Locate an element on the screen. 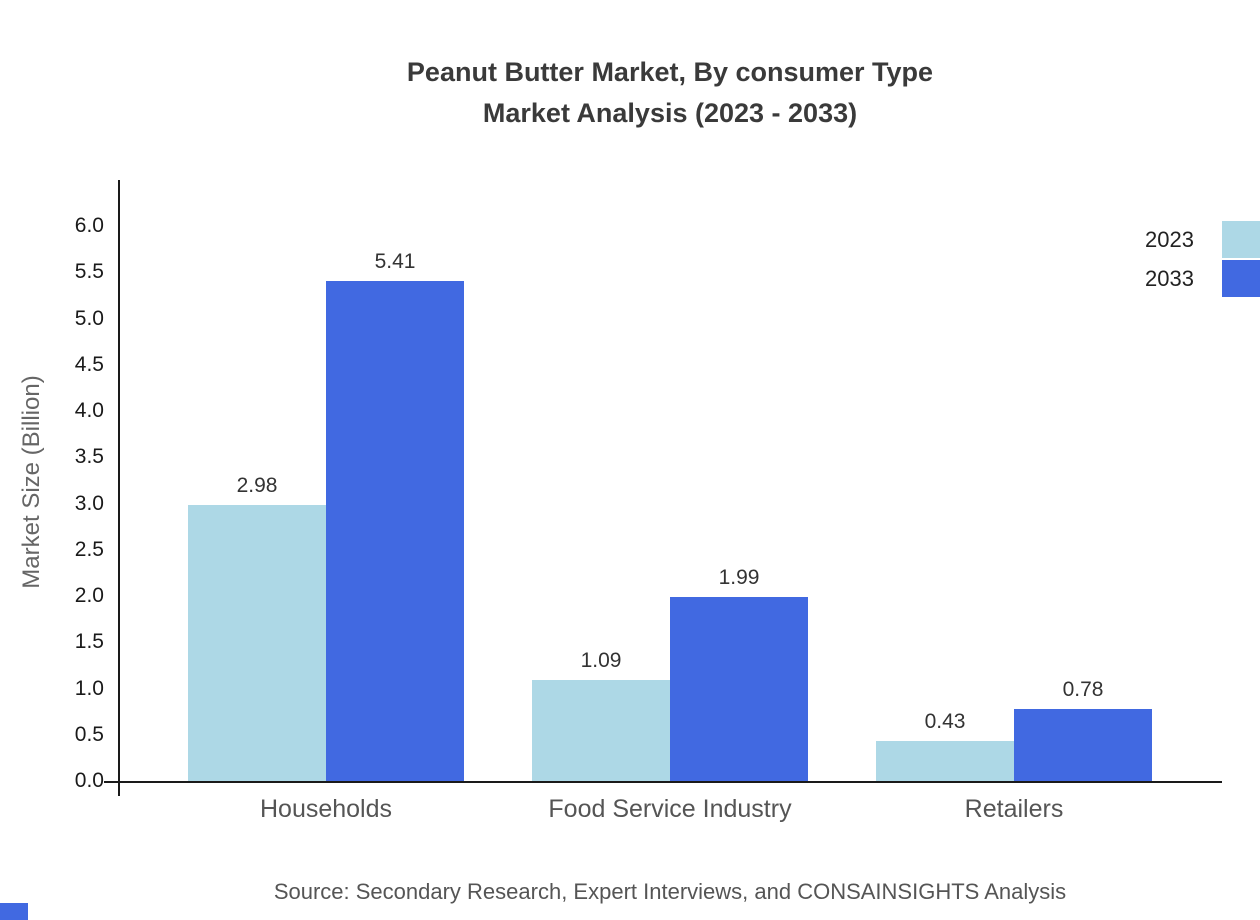  legend-label-2033: 2033 is located at coordinates (1169, 278).